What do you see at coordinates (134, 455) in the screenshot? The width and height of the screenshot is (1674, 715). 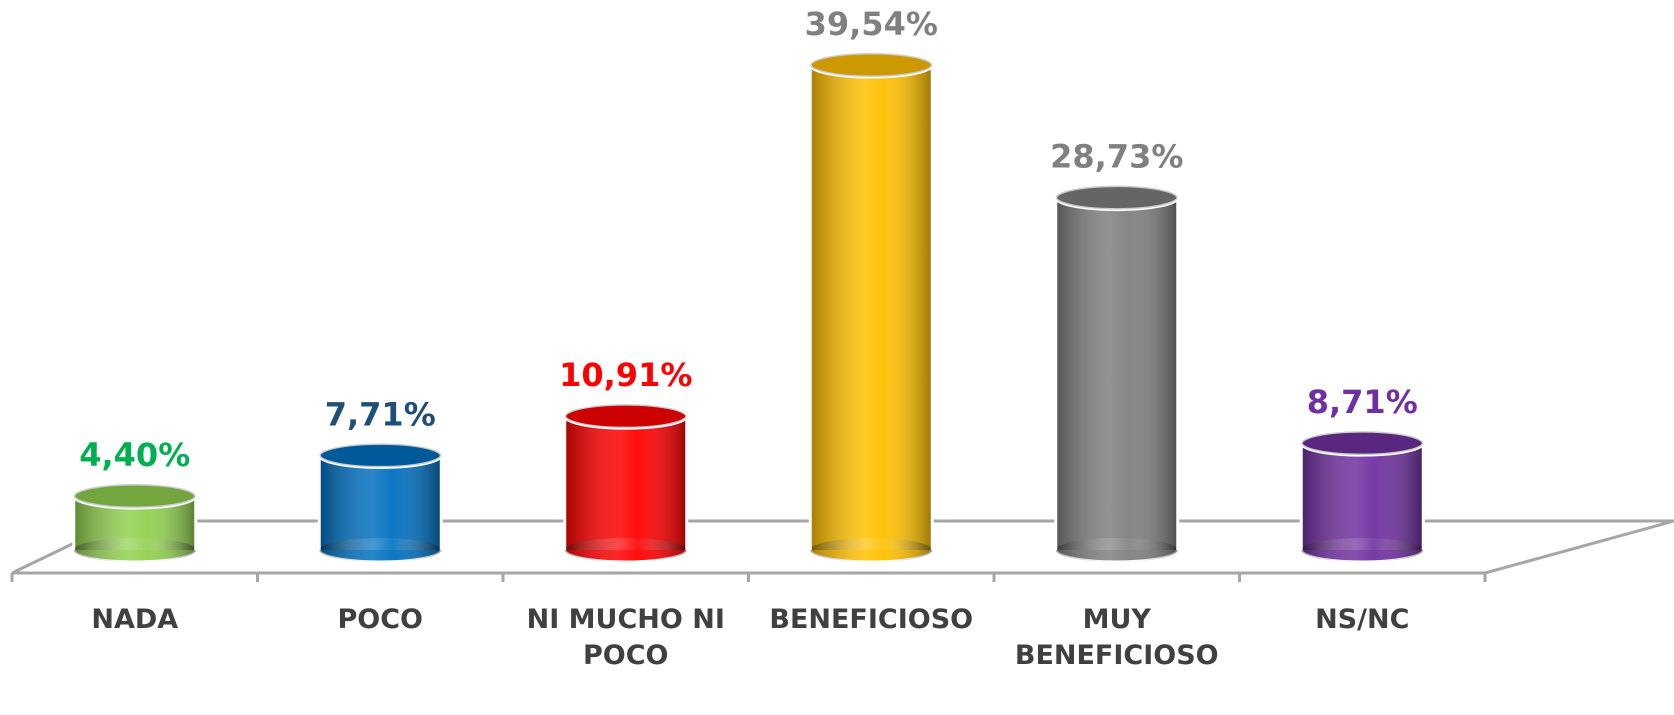 I see `value-label: 4,40%` at bounding box center [134, 455].